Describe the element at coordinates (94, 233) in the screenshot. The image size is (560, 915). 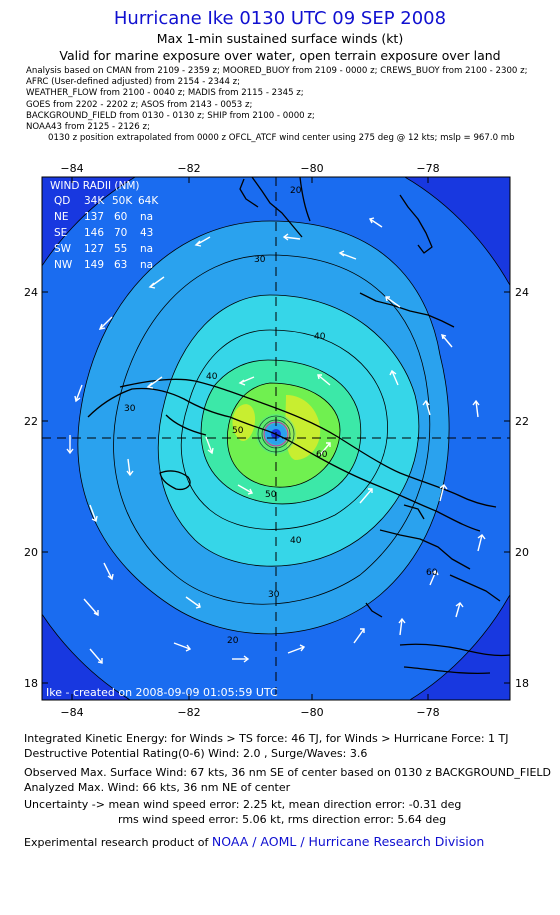
I see `radii-cell: 146` at that location.